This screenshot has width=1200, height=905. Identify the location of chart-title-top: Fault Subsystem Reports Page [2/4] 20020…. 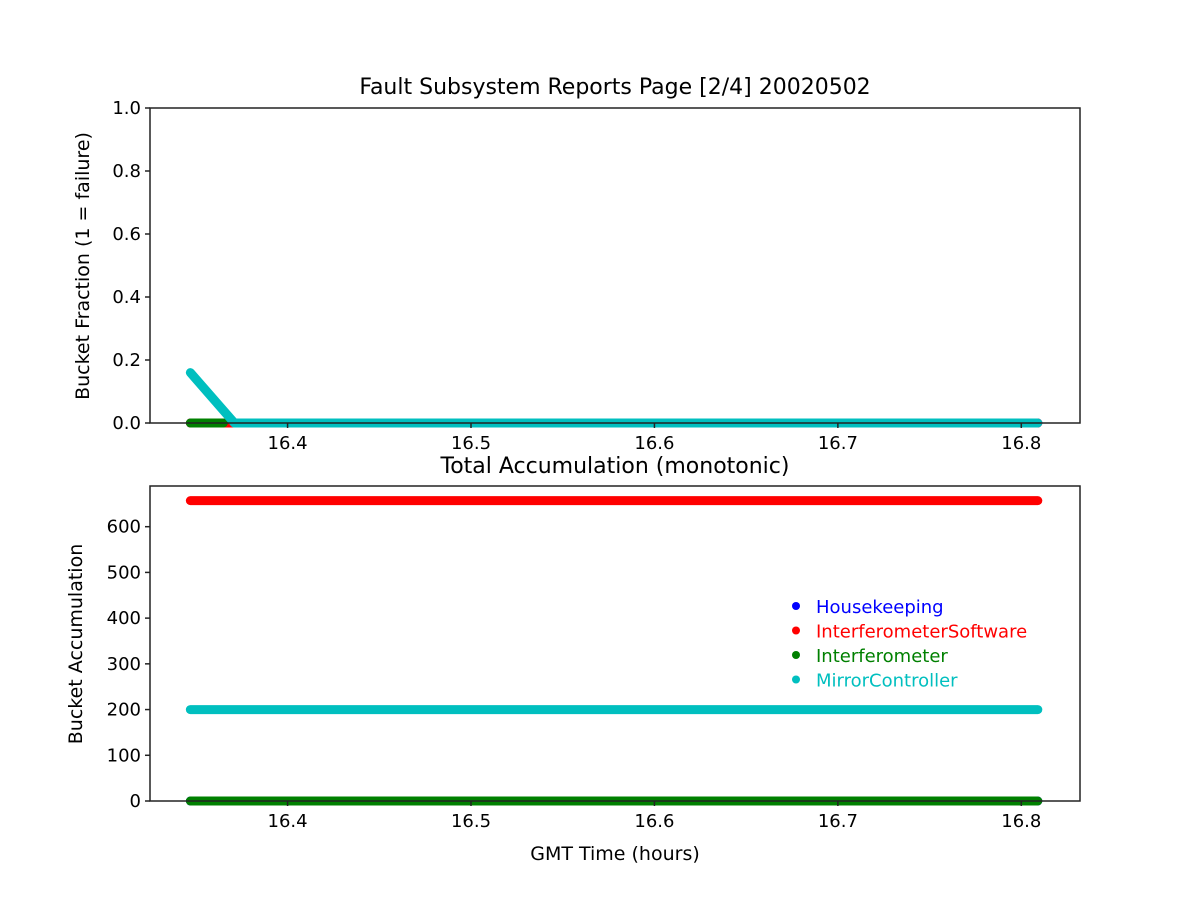
(614, 87).